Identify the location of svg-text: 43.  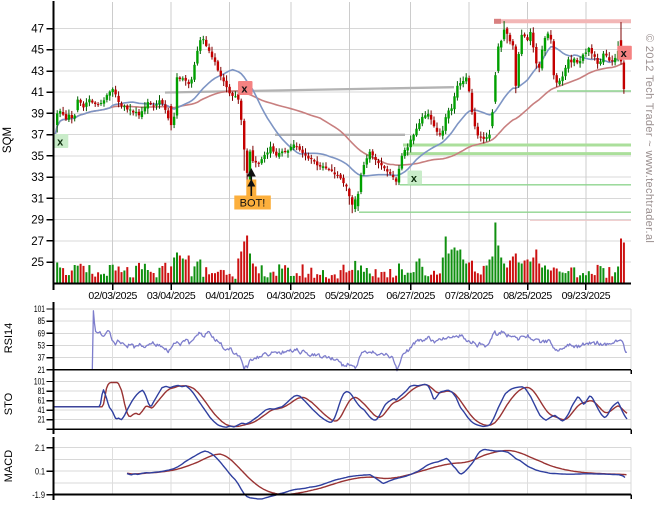
(37, 72).